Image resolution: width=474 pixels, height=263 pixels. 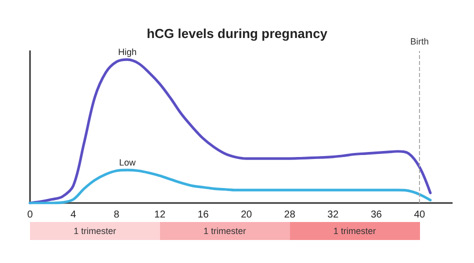 What do you see at coordinates (30, 215) in the screenshot?
I see `x-tick-label: 0` at bounding box center [30, 215].